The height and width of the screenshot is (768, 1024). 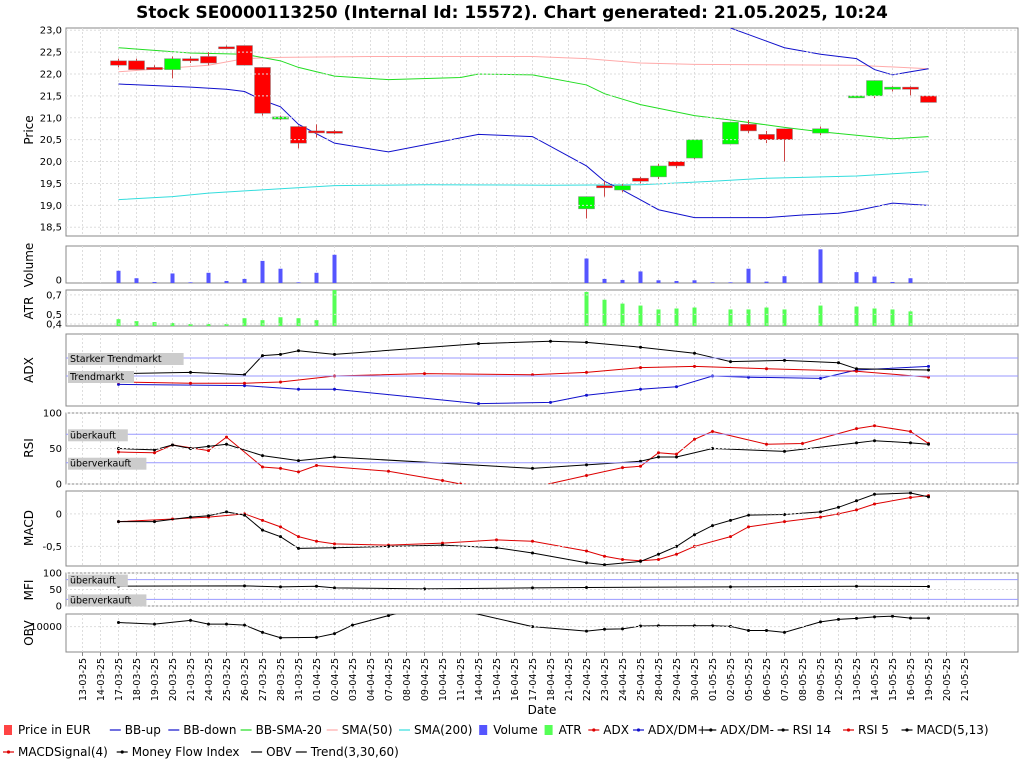 What do you see at coordinates (51, 206) in the screenshot?
I see `price-tick-label: 19,0` at bounding box center [51, 206].